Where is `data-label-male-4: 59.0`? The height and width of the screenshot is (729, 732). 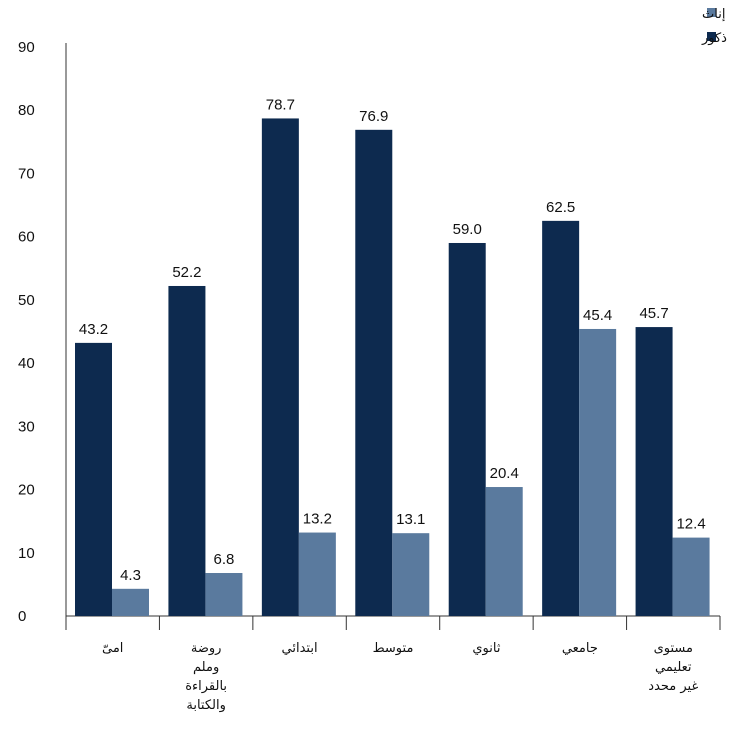
data-label-male-4: 59.0 is located at coordinates (467, 229).